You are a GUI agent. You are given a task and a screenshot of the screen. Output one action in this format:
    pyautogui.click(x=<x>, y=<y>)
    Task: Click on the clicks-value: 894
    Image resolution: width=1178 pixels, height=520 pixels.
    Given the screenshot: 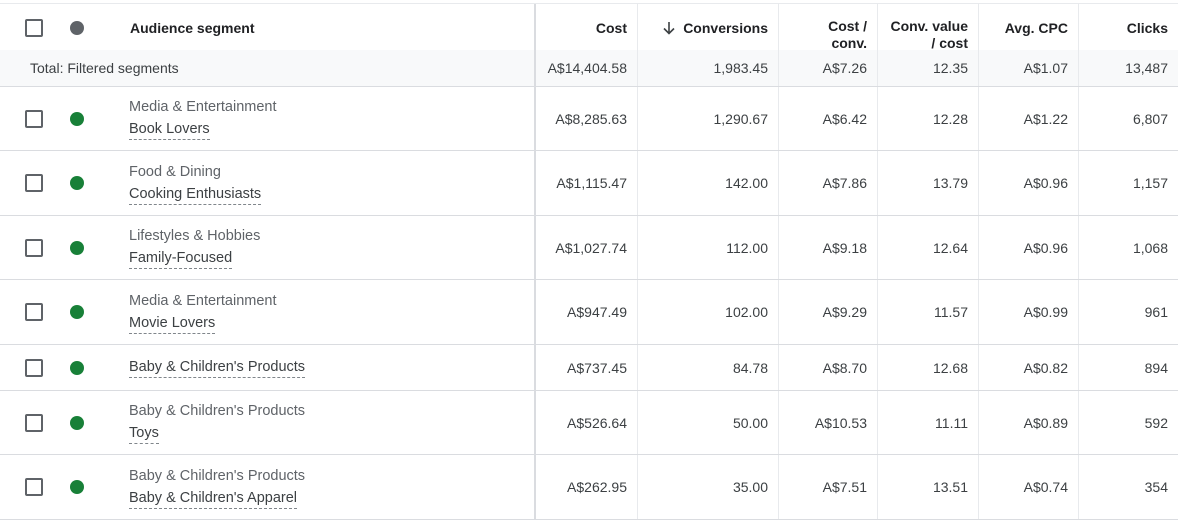 What is the action you would take?
    pyautogui.click(x=1156, y=367)
    